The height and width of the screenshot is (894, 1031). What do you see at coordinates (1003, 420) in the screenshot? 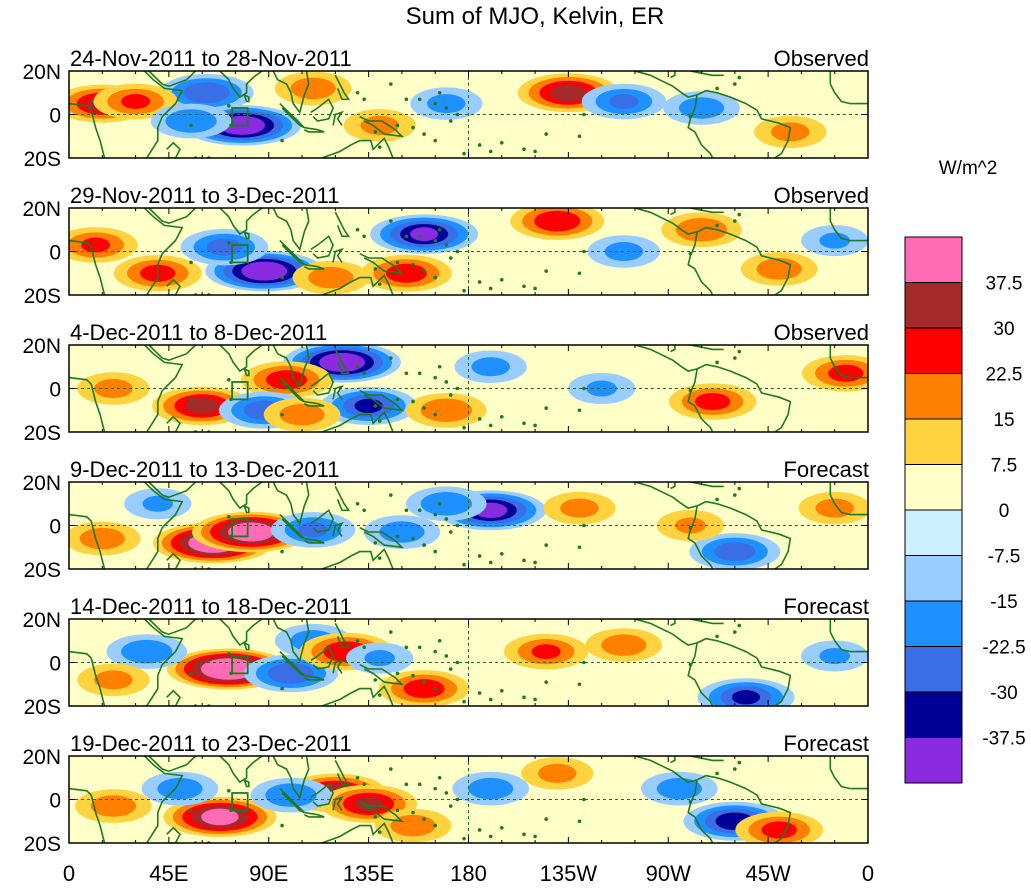
I see `colorbar-label: 15` at bounding box center [1003, 420].